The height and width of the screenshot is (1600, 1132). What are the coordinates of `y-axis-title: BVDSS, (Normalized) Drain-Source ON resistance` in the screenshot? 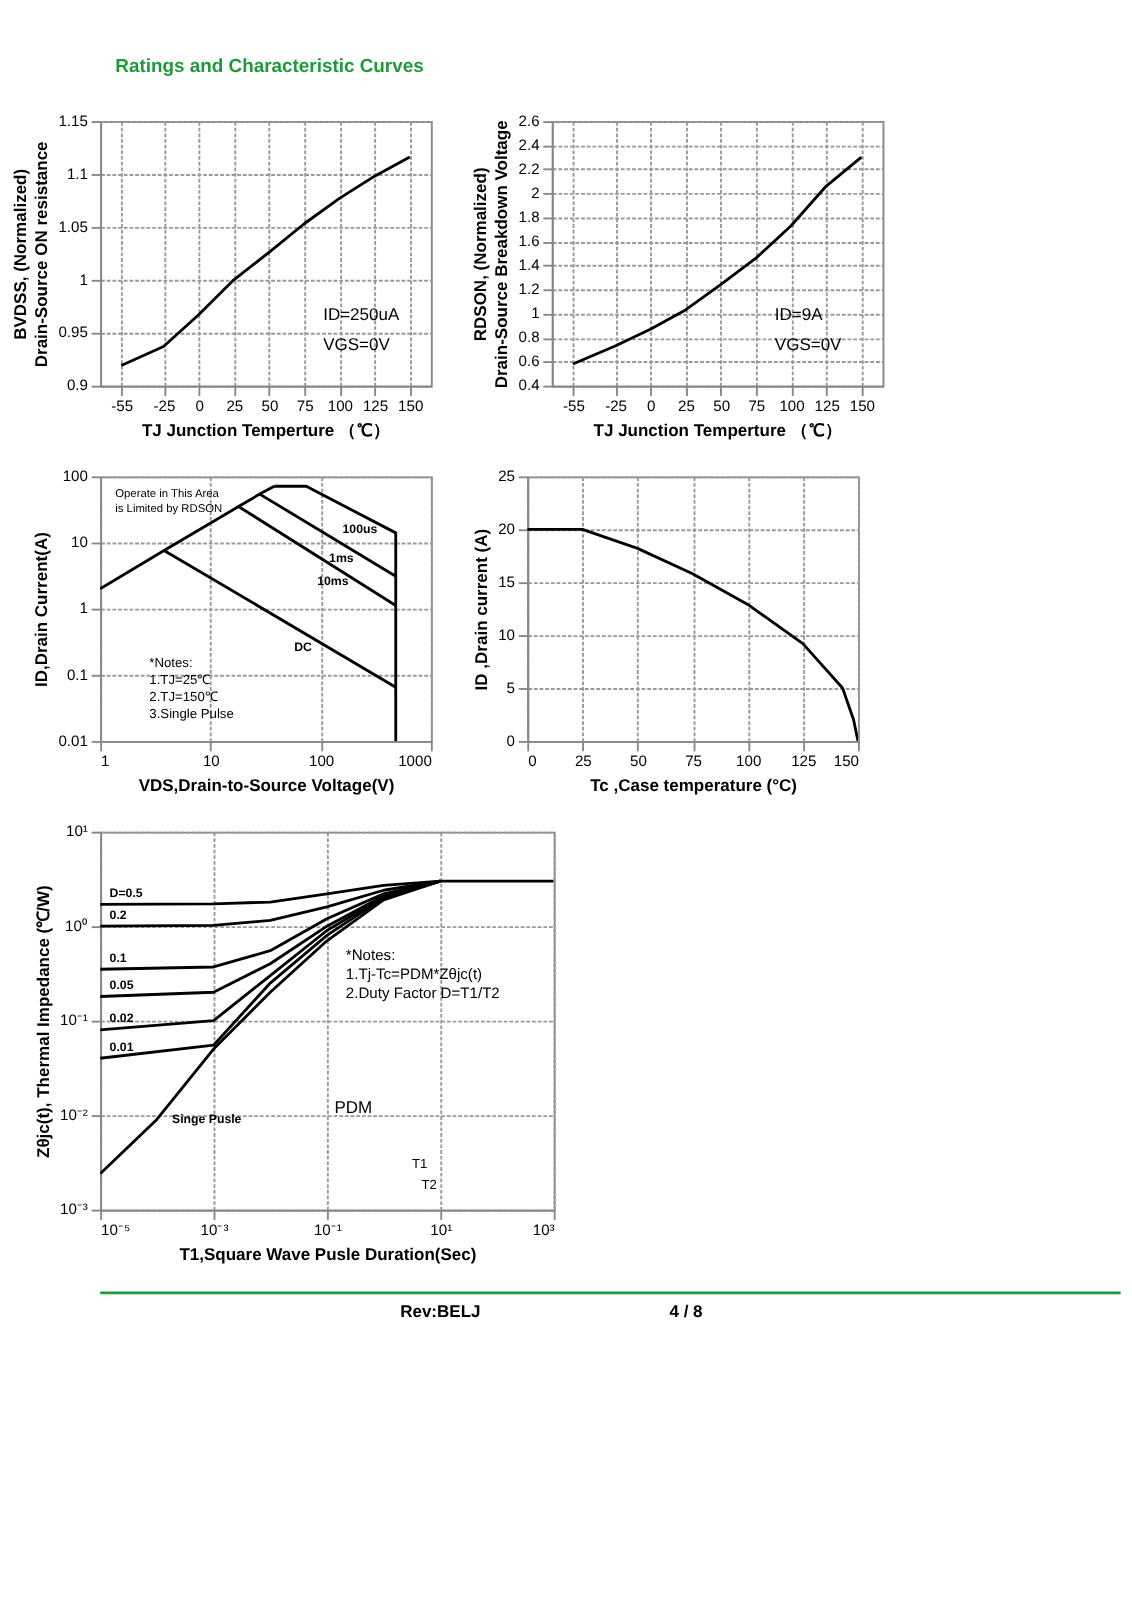 It's located at (31, 254).